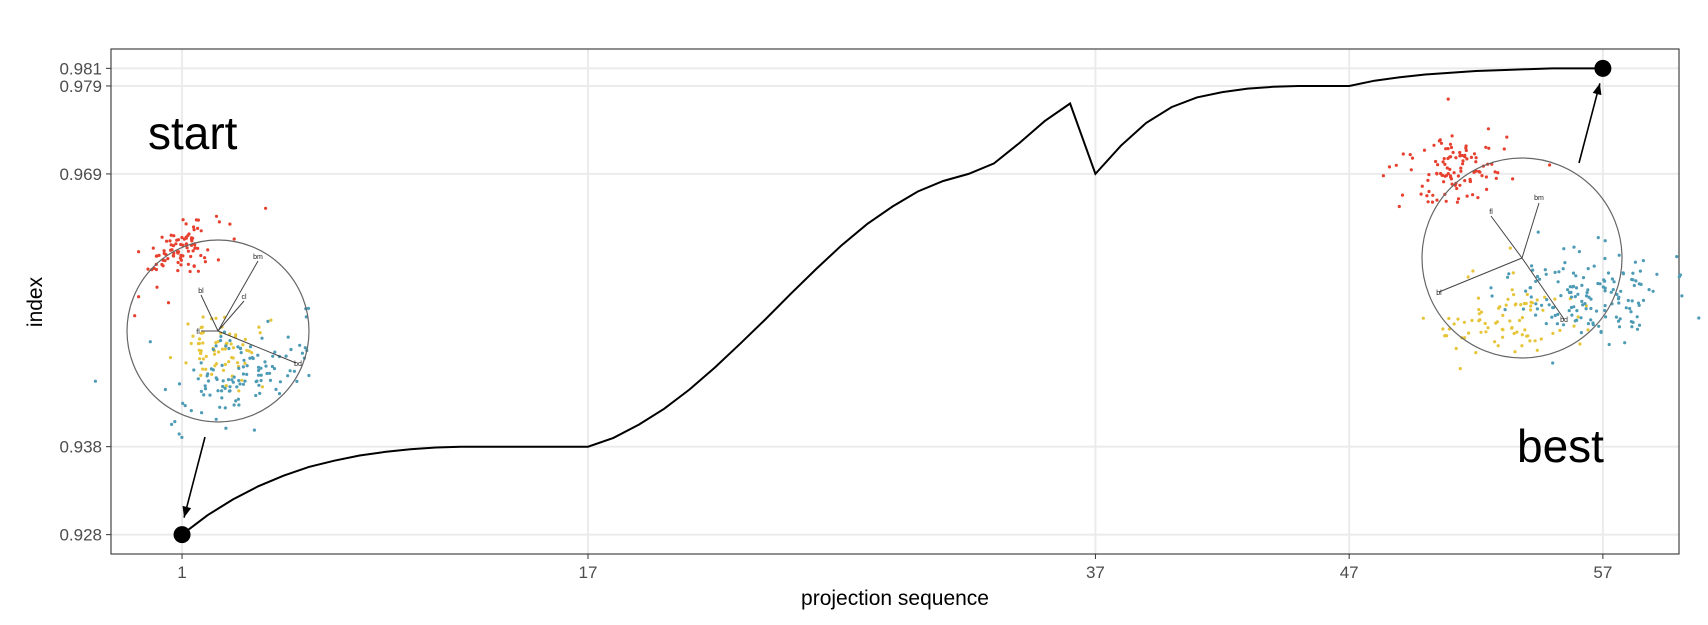 The width and height of the screenshot is (1708, 625). Describe the element at coordinates (193, 133) in the screenshot. I see `start-label: start` at that location.